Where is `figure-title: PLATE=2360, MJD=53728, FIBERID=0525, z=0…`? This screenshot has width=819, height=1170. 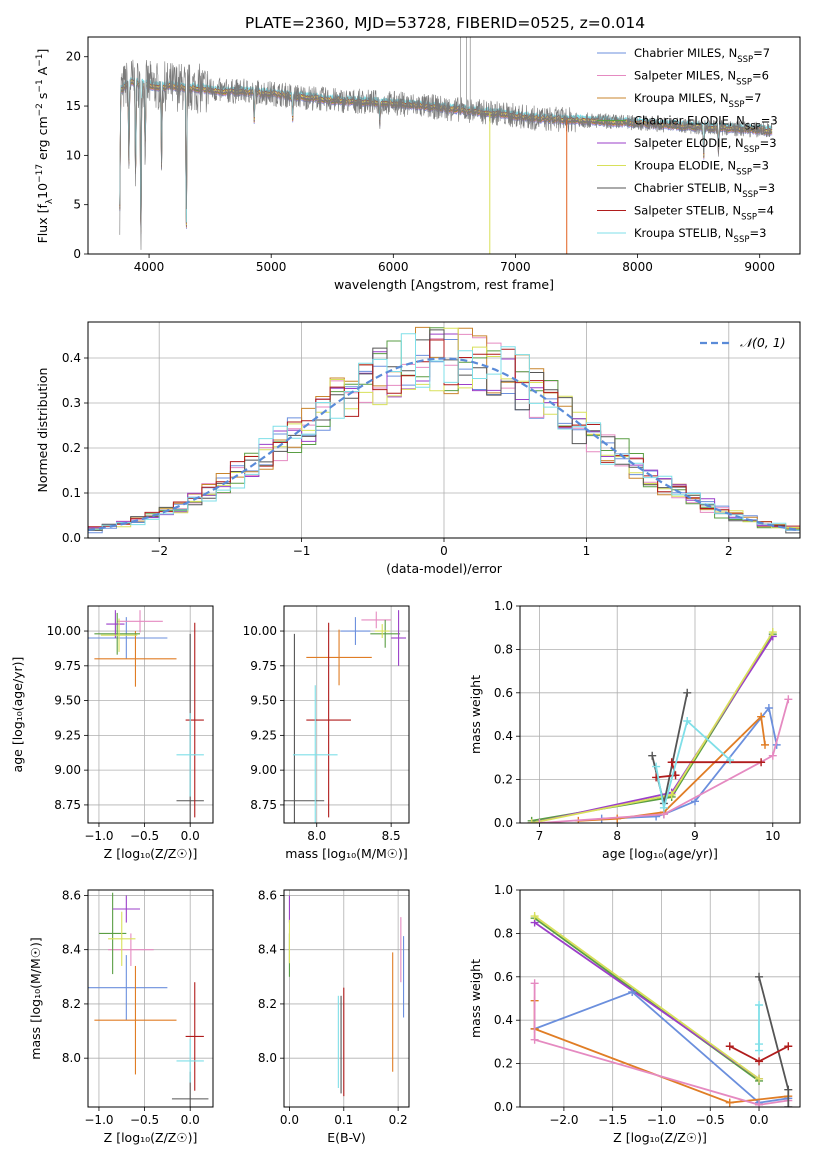 figure-title: PLATE=2360, MJD=53728, FIBERID=0525, z=0… is located at coordinates (445, 23).